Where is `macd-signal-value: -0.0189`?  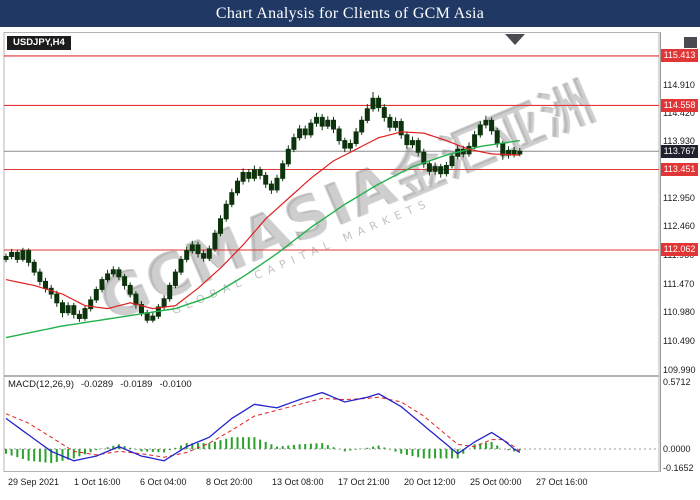
macd-signal-value: -0.0189 is located at coordinates (136, 384).